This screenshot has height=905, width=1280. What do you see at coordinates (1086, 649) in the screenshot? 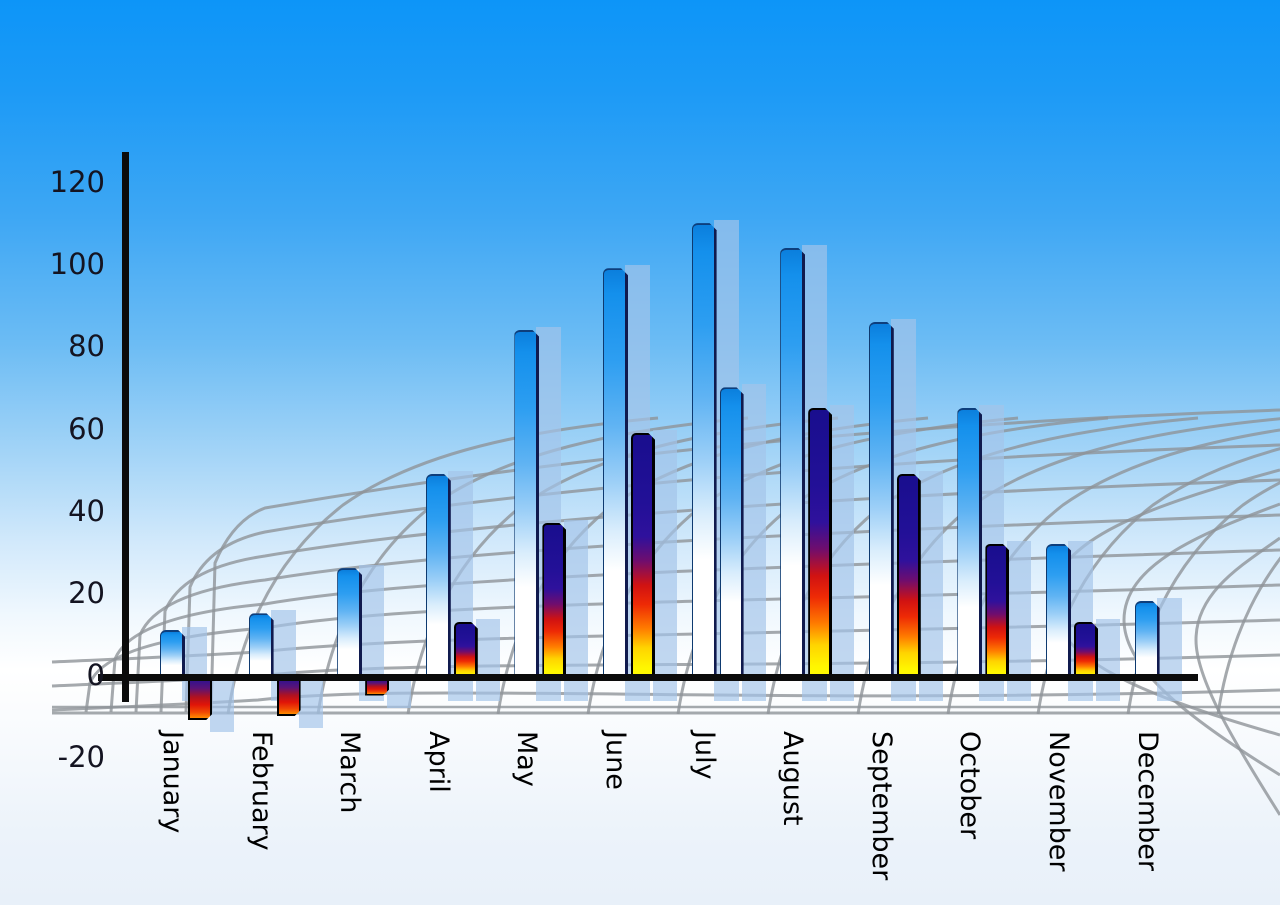
I see `bar-november-secondary` at bounding box center [1086, 649].